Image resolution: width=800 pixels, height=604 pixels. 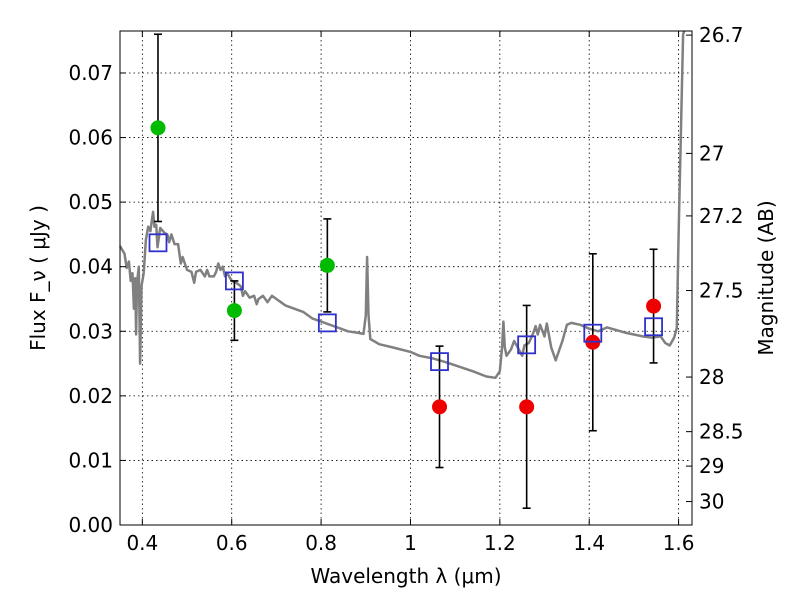 What do you see at coordinates (321, 543) in the screenshot?
I see `x-tick-label: 0.8` at bounding box center [321, 543].